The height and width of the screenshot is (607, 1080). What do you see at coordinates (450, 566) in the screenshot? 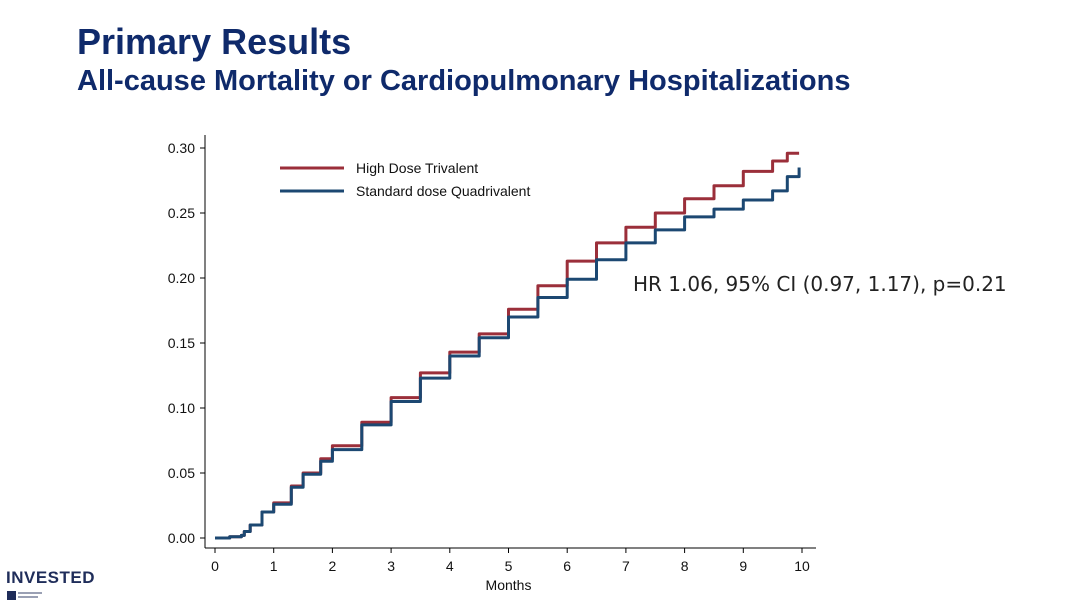
I see `x-tick-label: 4` at bounding box center [450, 566].